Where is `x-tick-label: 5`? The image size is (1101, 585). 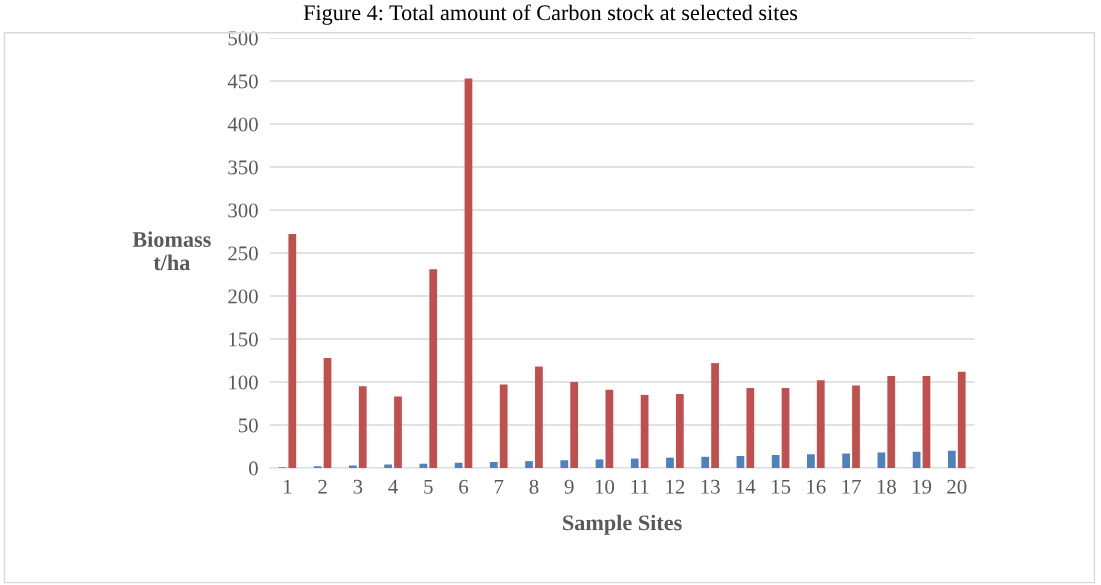 x-tick-label: 5 is located at coordinates (428, 486).